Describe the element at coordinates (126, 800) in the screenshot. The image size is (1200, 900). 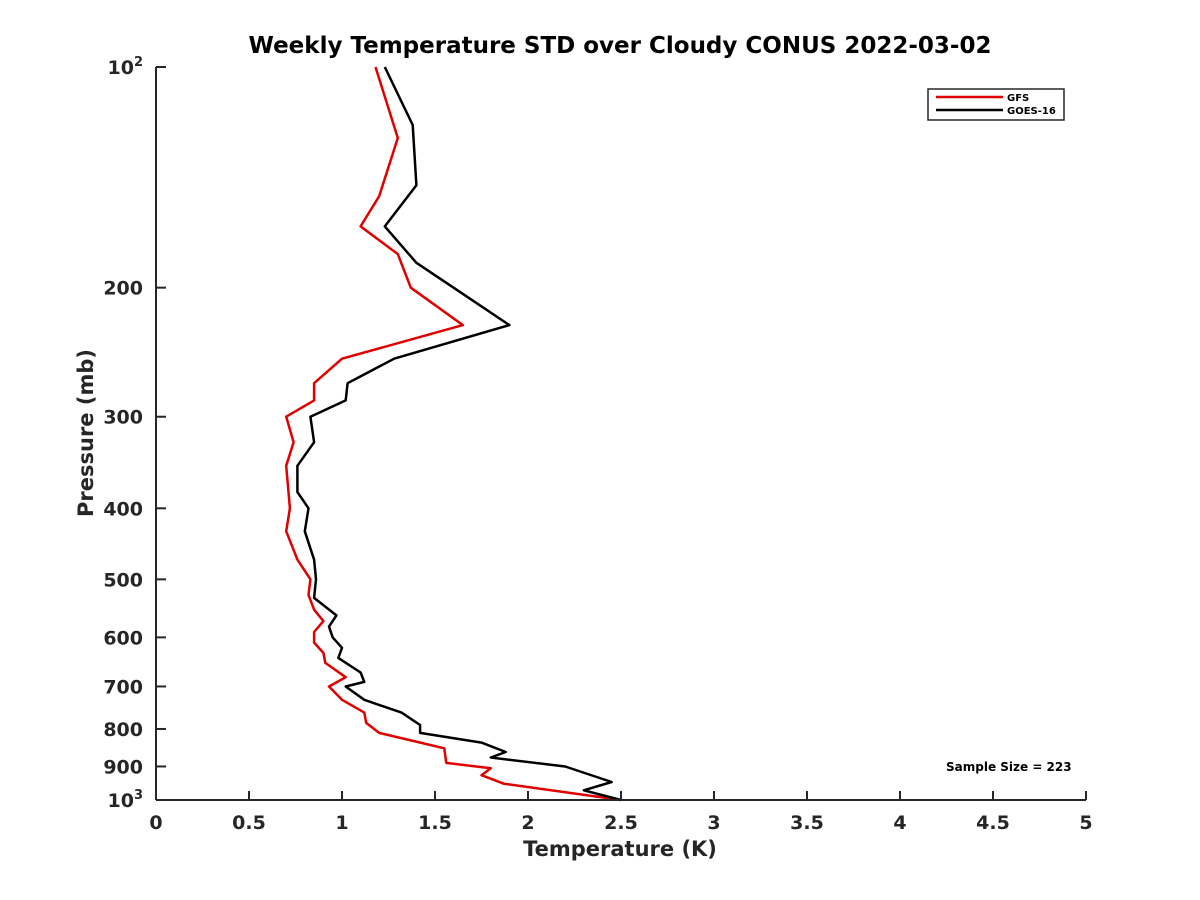
I see `y-tick-label: 10³` at that location.